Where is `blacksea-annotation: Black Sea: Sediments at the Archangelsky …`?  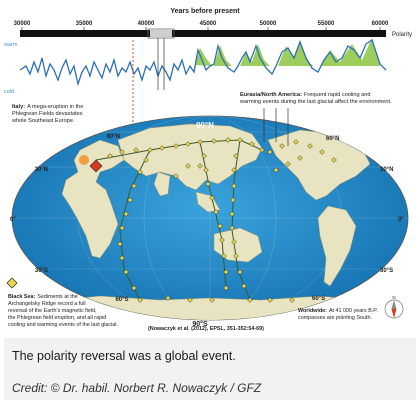 blacksea-annotation: Black Sea: Sediments at the Archangelsky … is located at coordinates (62, 302).